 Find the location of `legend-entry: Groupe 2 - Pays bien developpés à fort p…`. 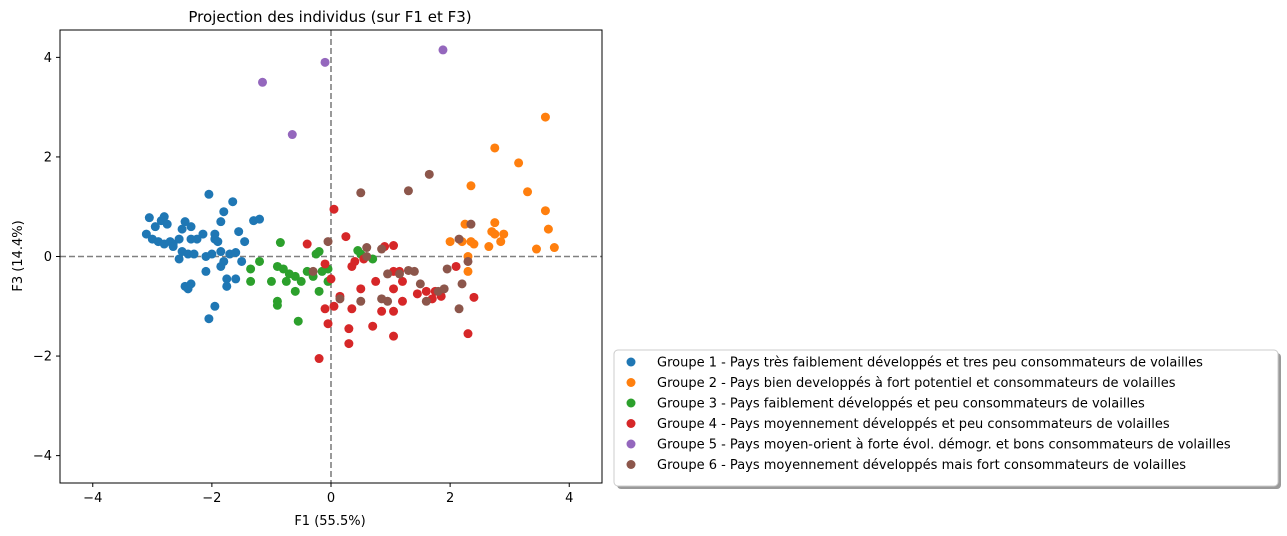

legend-entry: Groupe 2 - Pays bien developpés à fort p… is located at coordinates (916, 383).